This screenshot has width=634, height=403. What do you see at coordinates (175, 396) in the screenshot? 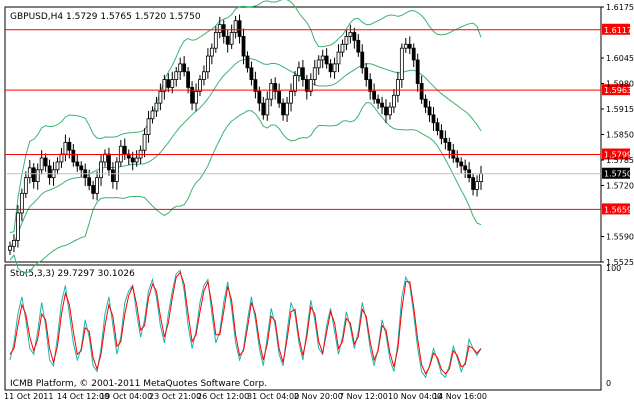
I see `time-tick-label: 23 Oct 21:00` at bounding box center [175, 396].